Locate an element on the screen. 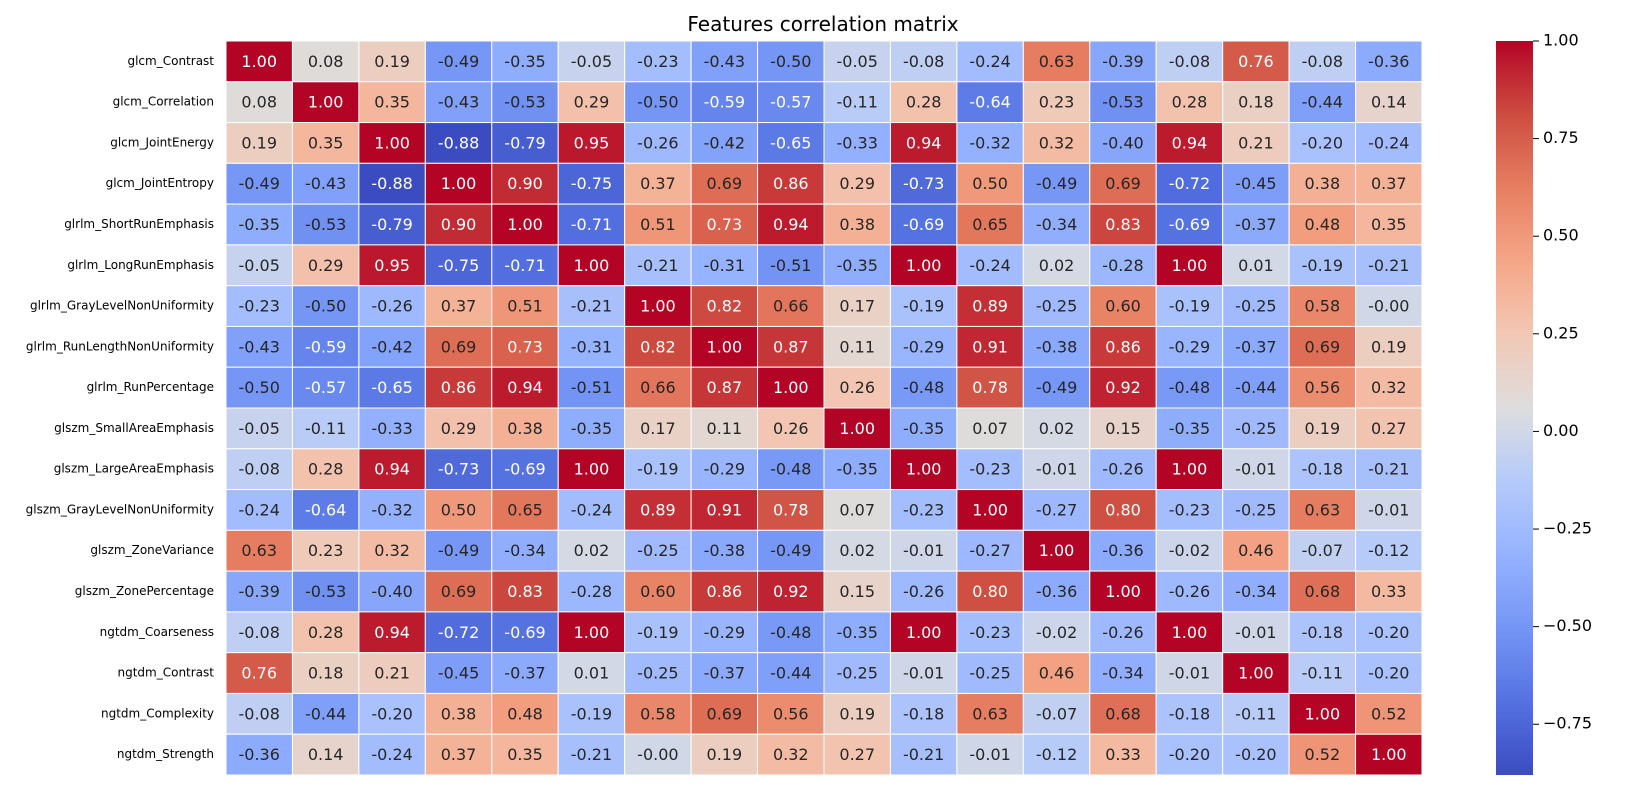 Image resolution: width=1630 pixels, height=811 pixels. cell-value-label: -0.59 is located at coordinates (325, 346).